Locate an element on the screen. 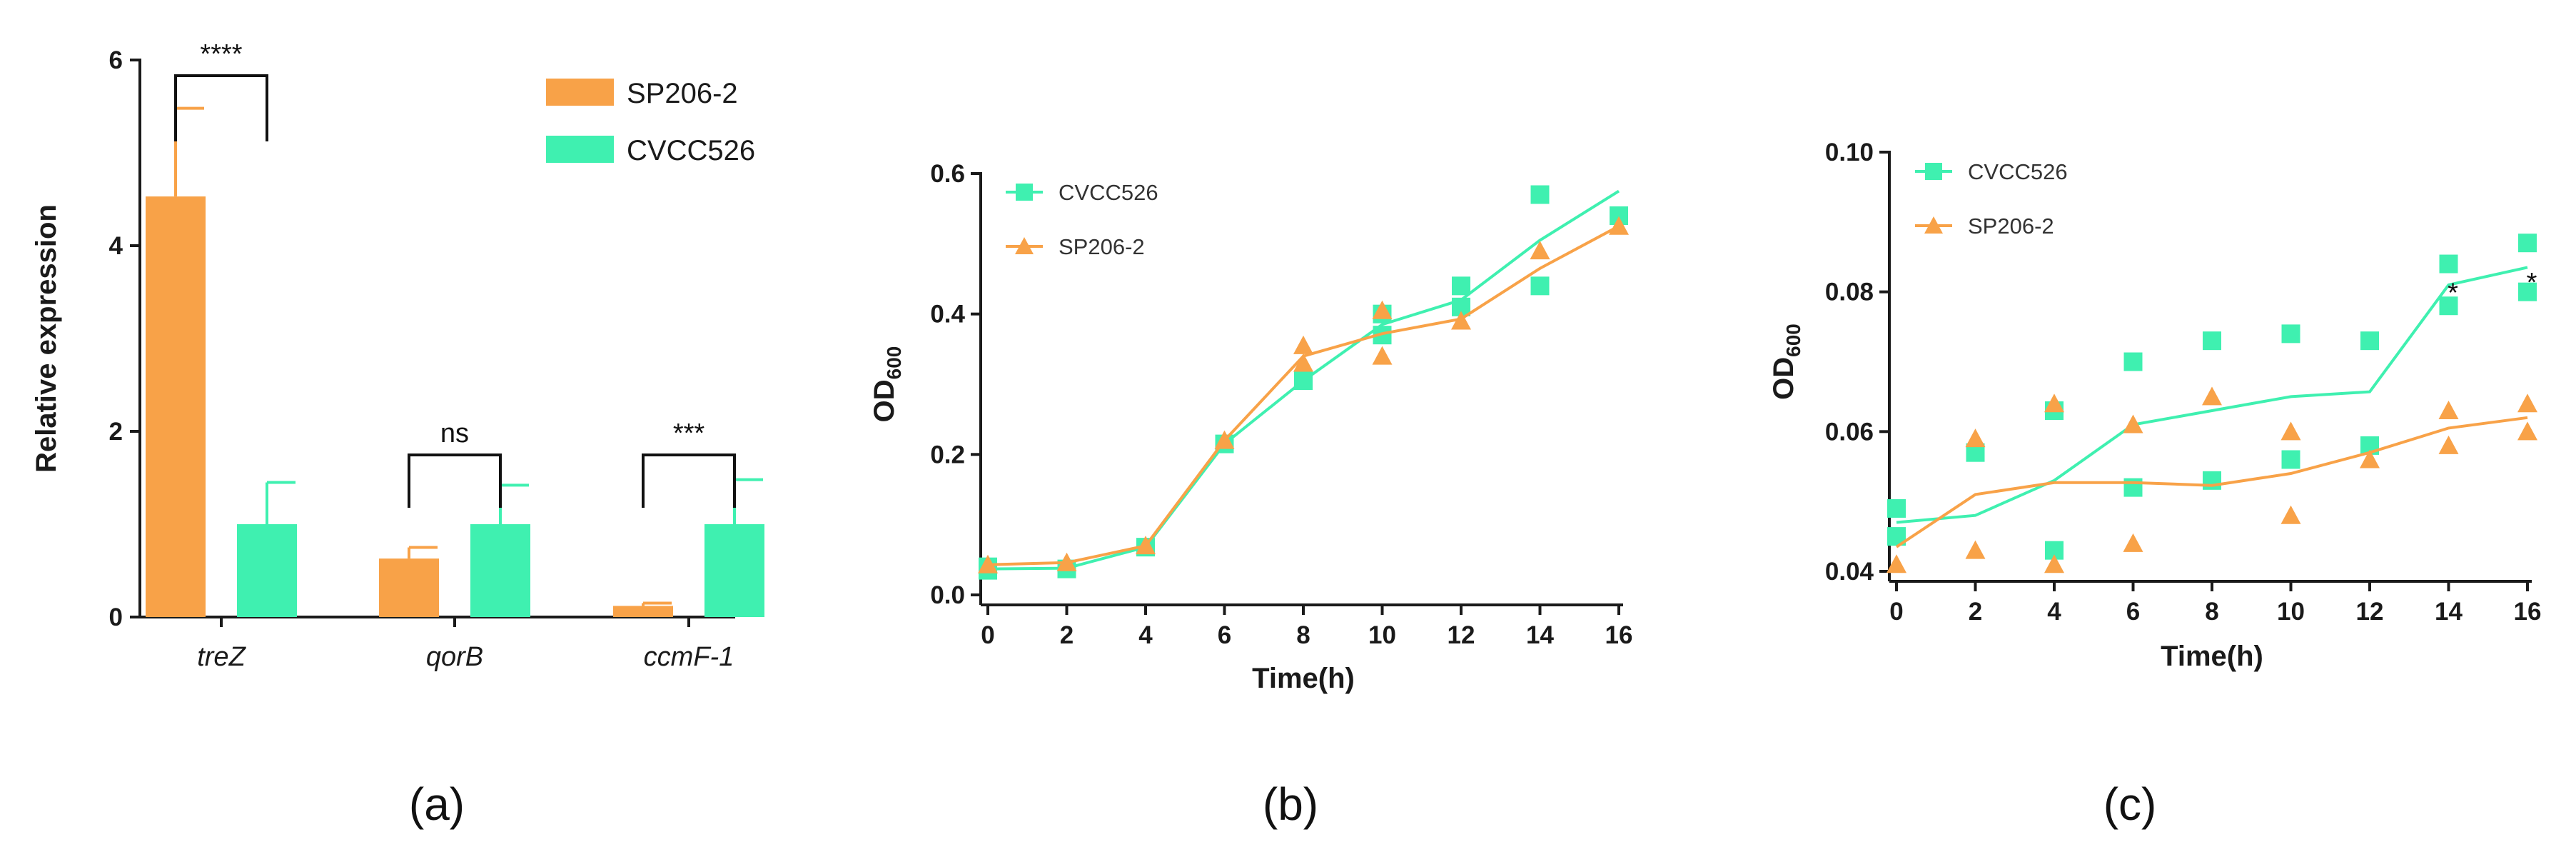  significance-label: **** is located at coordinates (221, 54).